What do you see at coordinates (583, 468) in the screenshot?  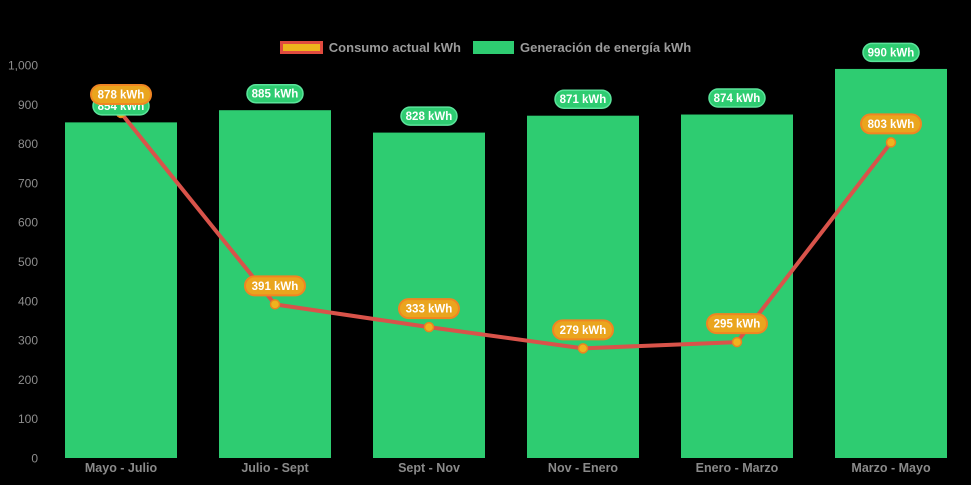 I see `x-axis-label: Nov - Enero` at bounding box center [583, 468].